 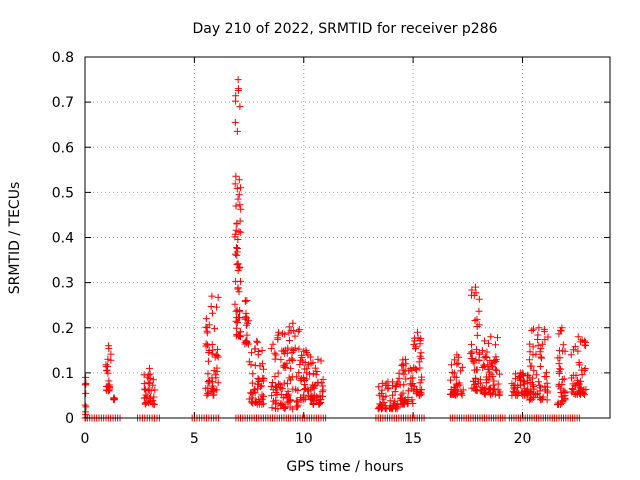 I want to click on y-tick-label: 0.2, so click(x=63, y=329).